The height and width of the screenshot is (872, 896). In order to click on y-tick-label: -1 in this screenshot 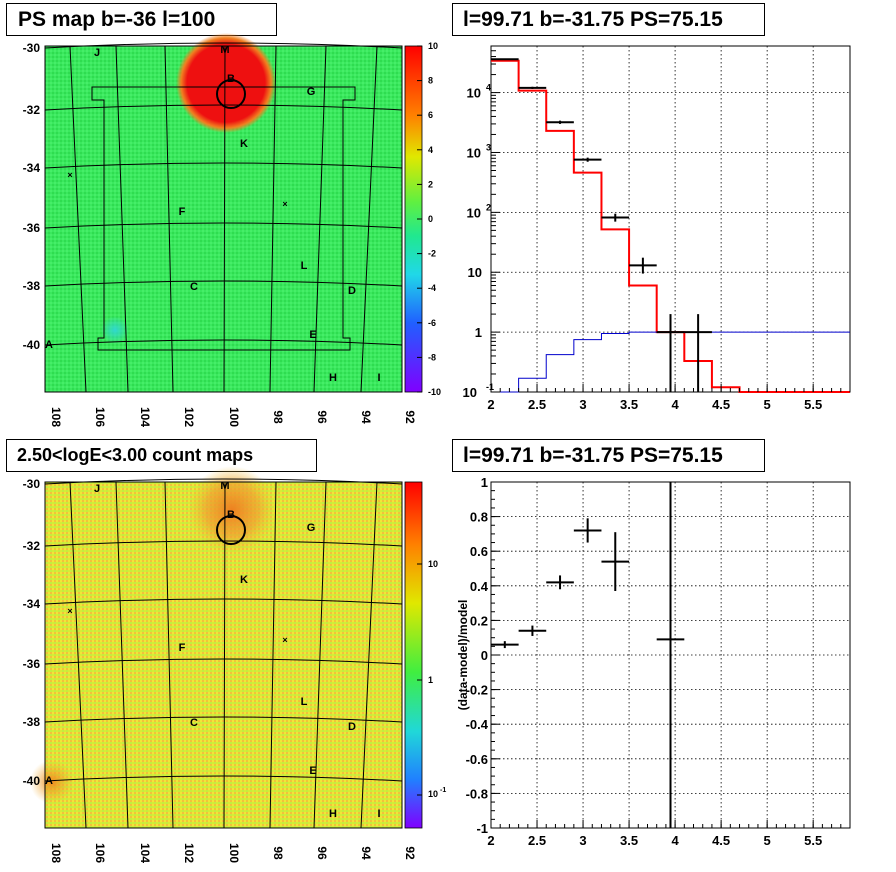, I will do `click(482, 828)`.